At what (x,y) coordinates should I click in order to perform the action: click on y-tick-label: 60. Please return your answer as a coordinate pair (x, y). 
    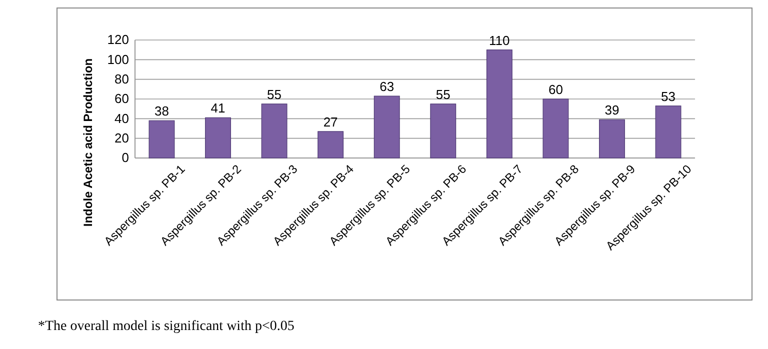
    Looking at the image, I should click on (121, 98).